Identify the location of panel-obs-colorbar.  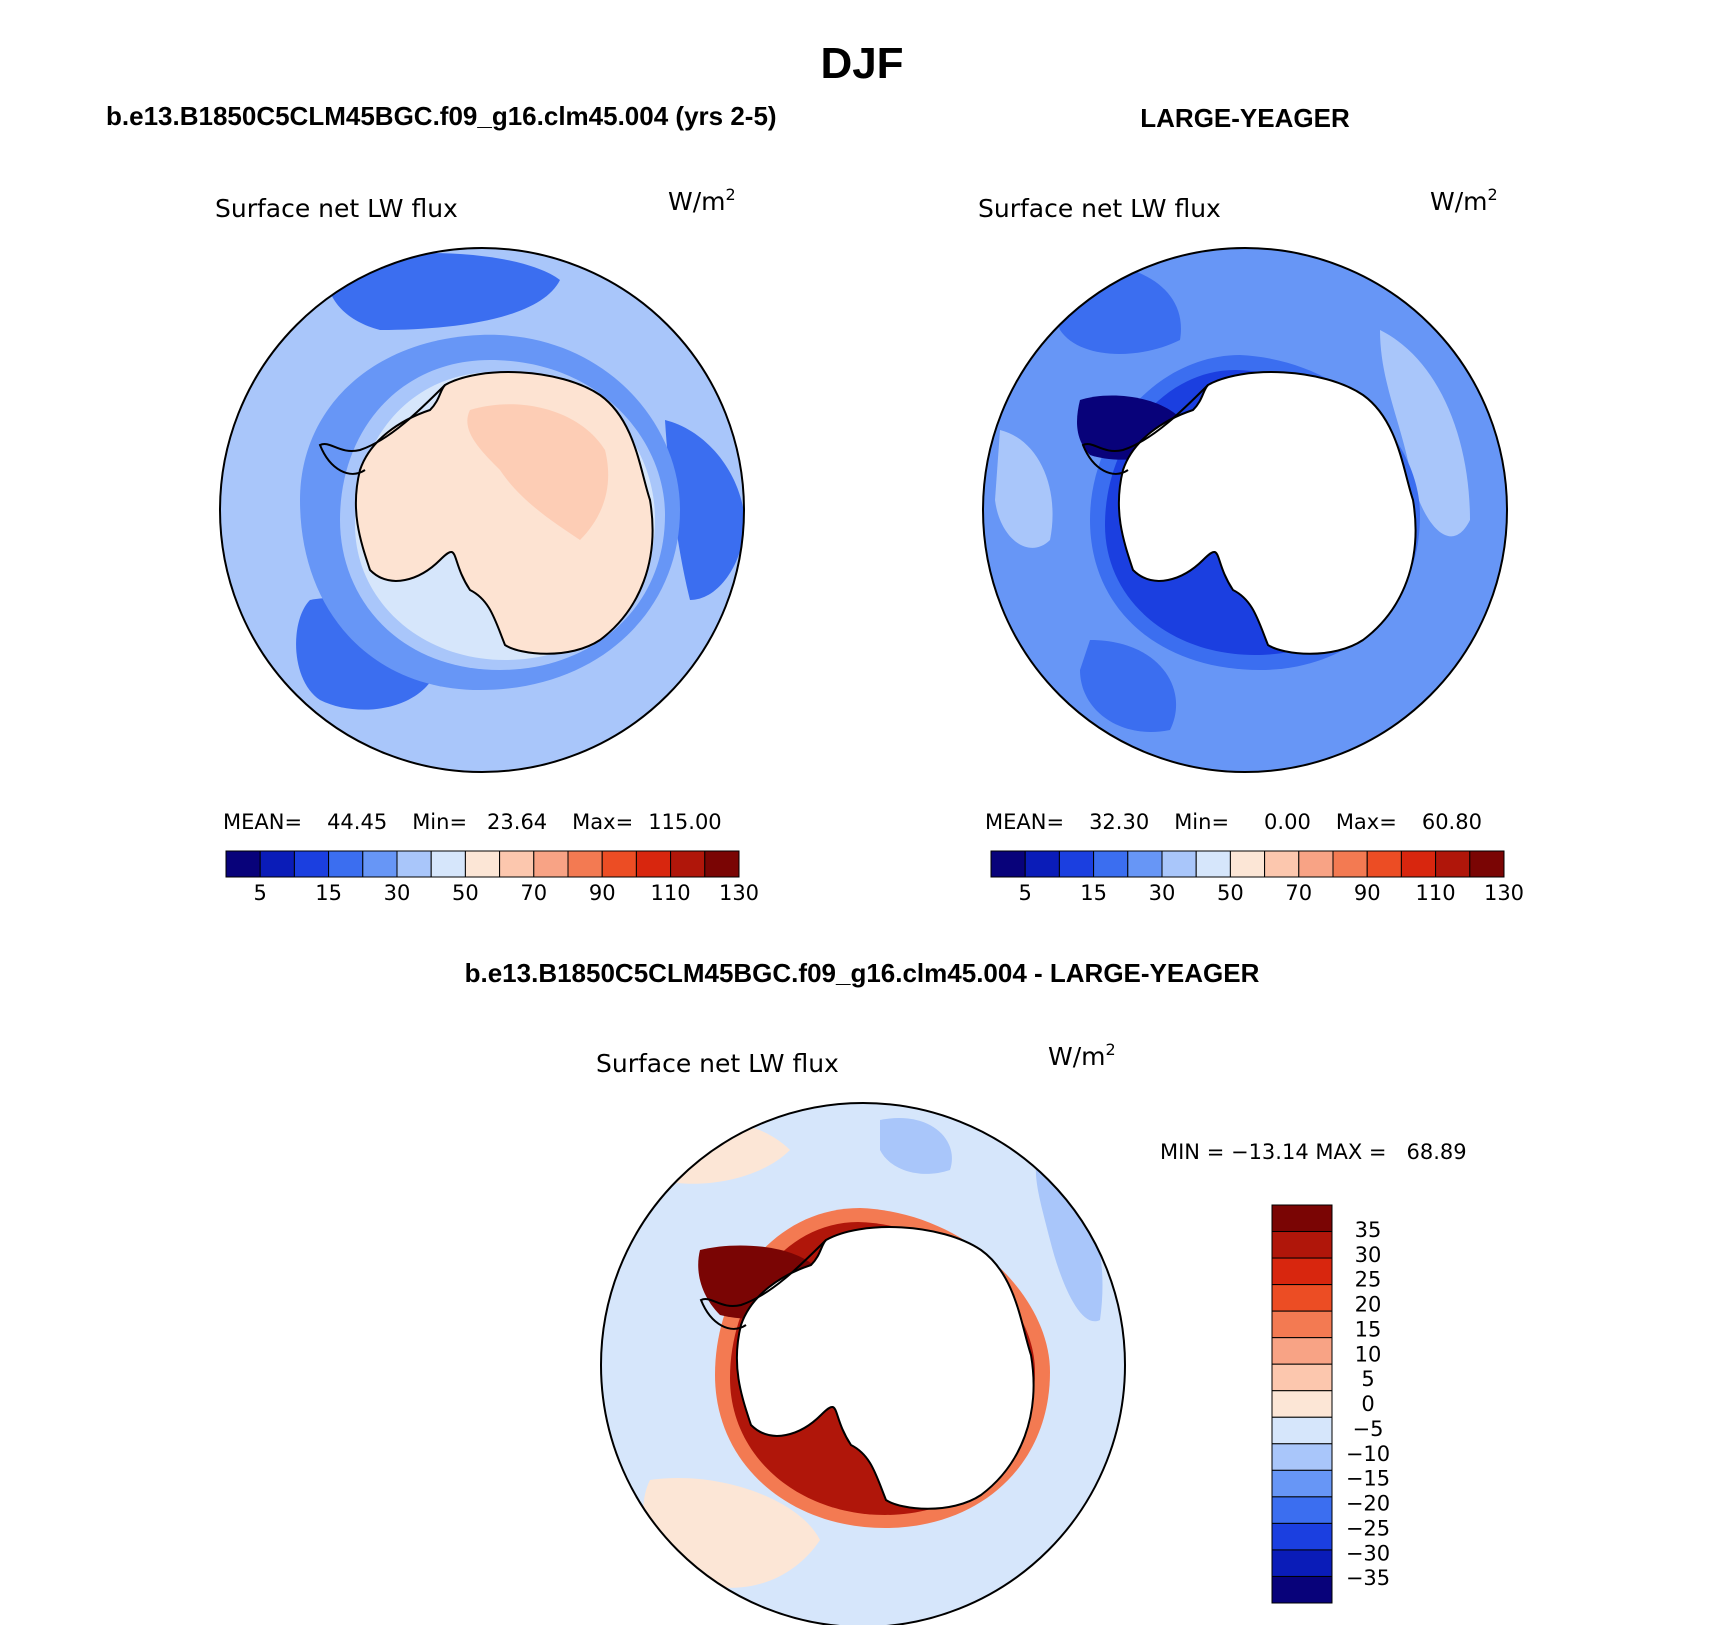
(1247, 864).